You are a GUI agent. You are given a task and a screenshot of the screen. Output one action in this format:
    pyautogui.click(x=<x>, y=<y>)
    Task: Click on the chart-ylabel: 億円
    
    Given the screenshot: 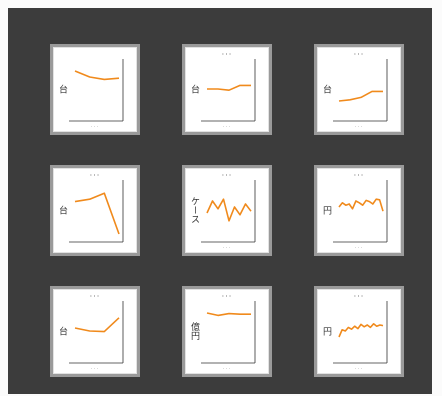 What is the action you would take?
    pyautogui.click(x=194, y=331)
    